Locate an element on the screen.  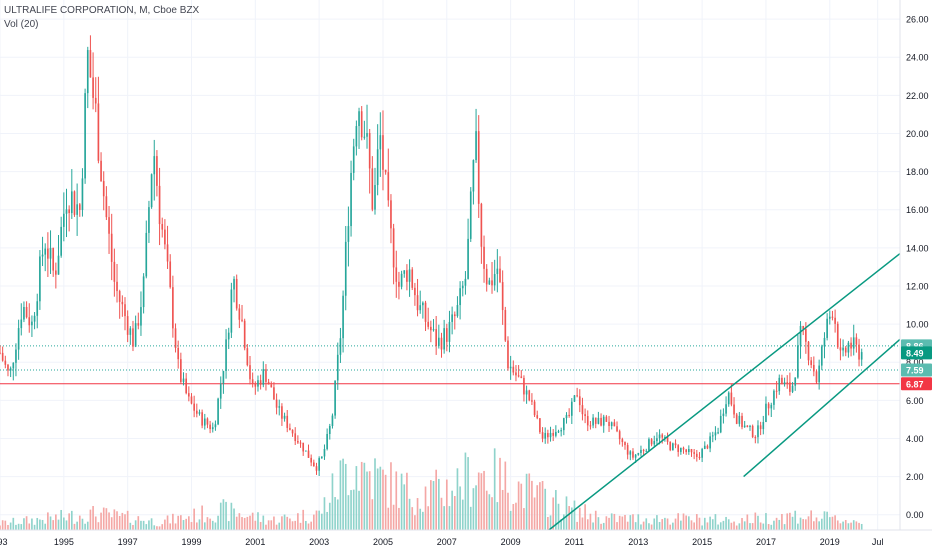
symbol-title: ULTRALIFE CORPORATION, M, Cboe BZX is located at coordinates (102, 10).